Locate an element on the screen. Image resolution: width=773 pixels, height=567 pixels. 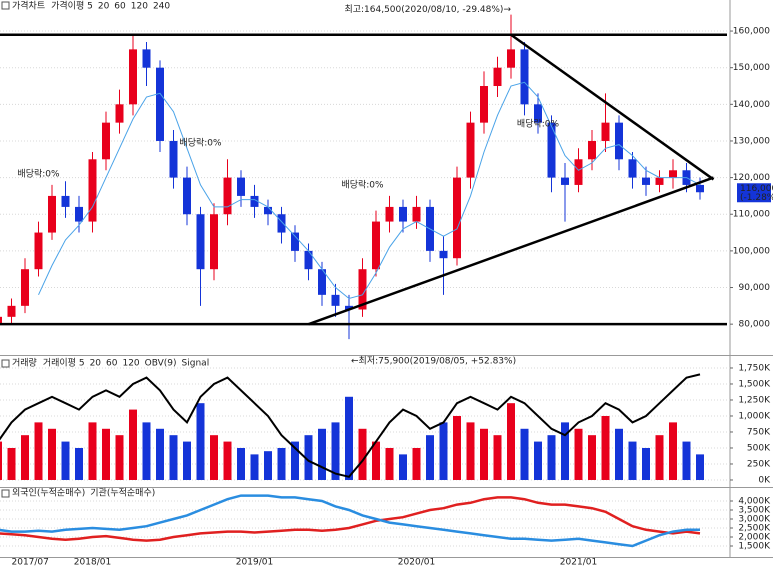
panel-title: 가격차트 is located at coordinates (28, 6).